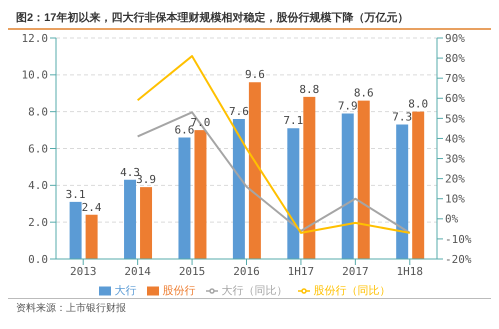 Image resolution: width=499 pixels, height=329 pixels. Describe the element at coordinates (38, 185) in the screenshot. I see `y-tick-label: 4.0` at that location.